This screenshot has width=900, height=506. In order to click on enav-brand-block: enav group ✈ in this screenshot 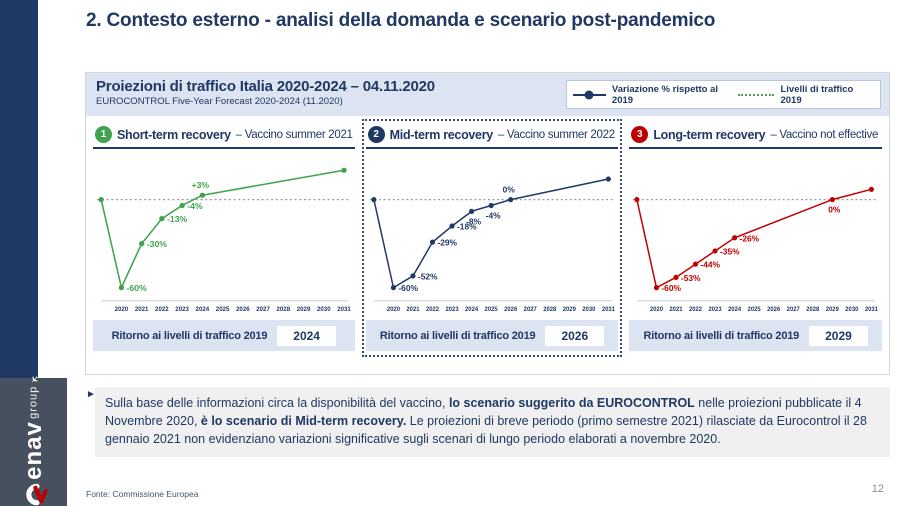, I will do `click(33, 438)`.